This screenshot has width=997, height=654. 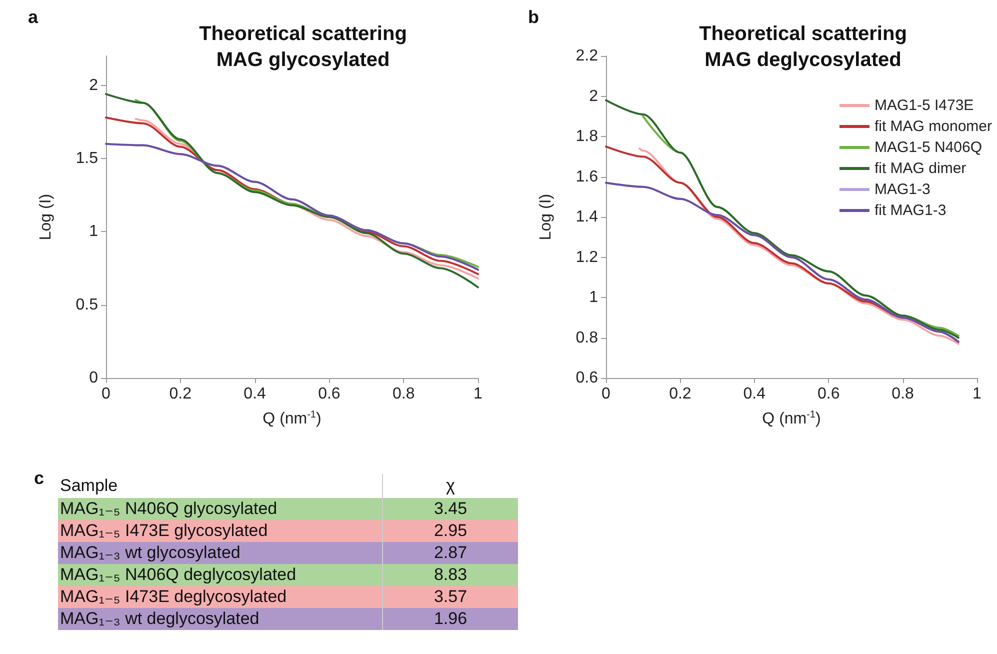 What do you see at coordinates (220, 575) in the screenshot?
I see `category-label: MAG₁₋₅ N406Q deglycosylated` at bounding box center [220, 575].